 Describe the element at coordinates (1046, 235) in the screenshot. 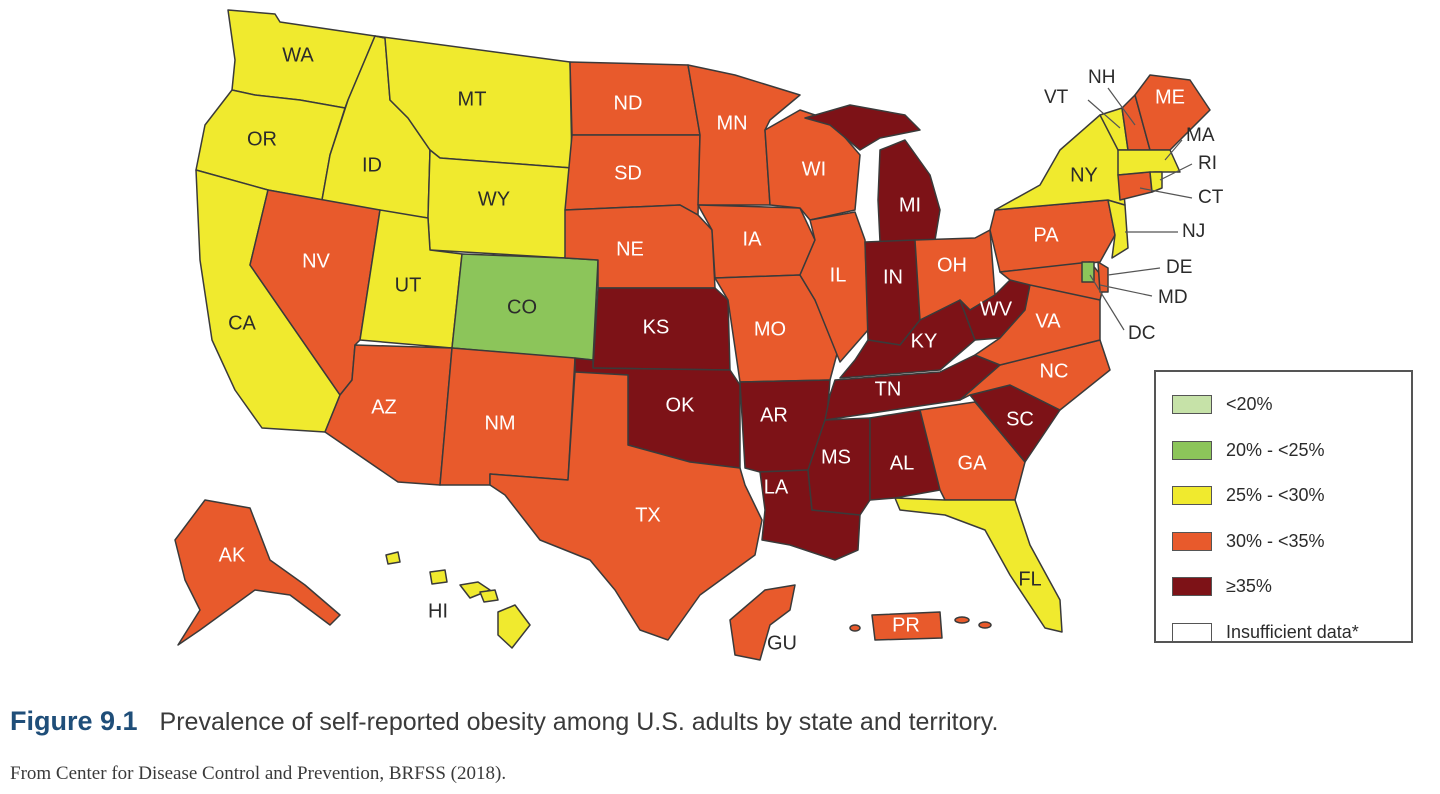

I see `label-pa: PA` at that location.